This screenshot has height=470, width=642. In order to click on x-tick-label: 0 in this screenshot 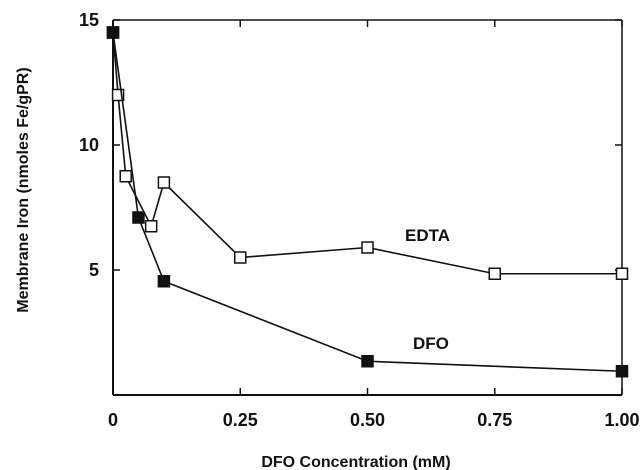, I will do `click(113, 420)`.